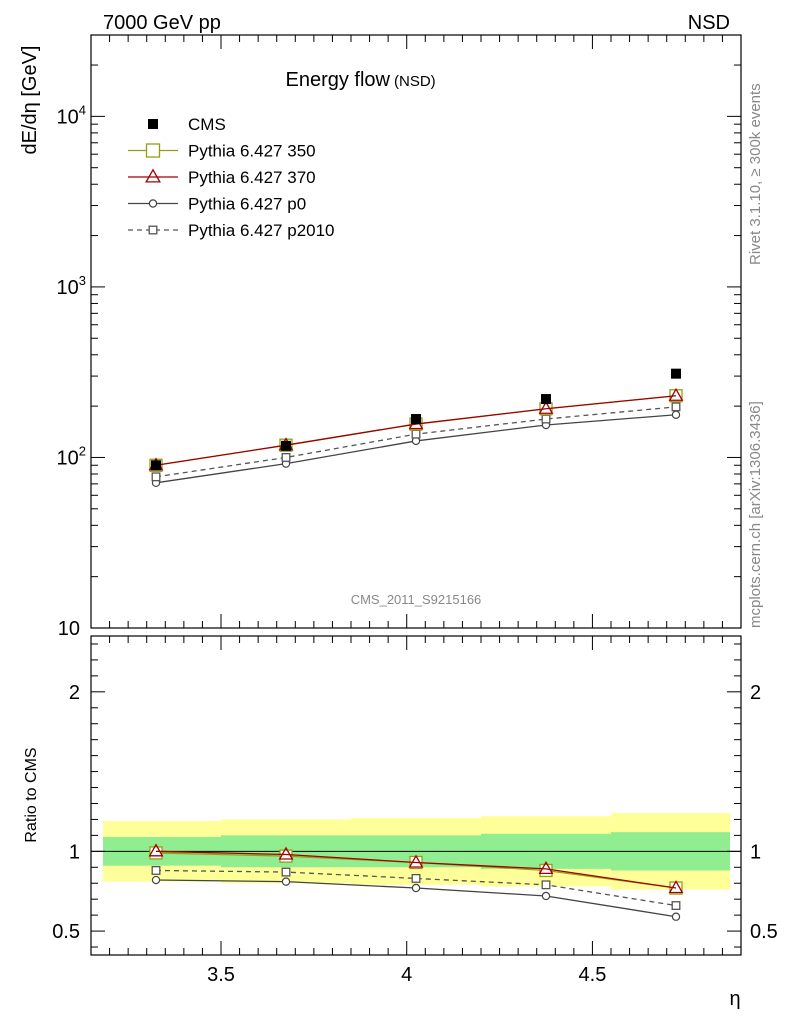  Describe the element at coordinates (71, 115) in the screenshot. I see `y-tick-label: 10⁴` at that location.